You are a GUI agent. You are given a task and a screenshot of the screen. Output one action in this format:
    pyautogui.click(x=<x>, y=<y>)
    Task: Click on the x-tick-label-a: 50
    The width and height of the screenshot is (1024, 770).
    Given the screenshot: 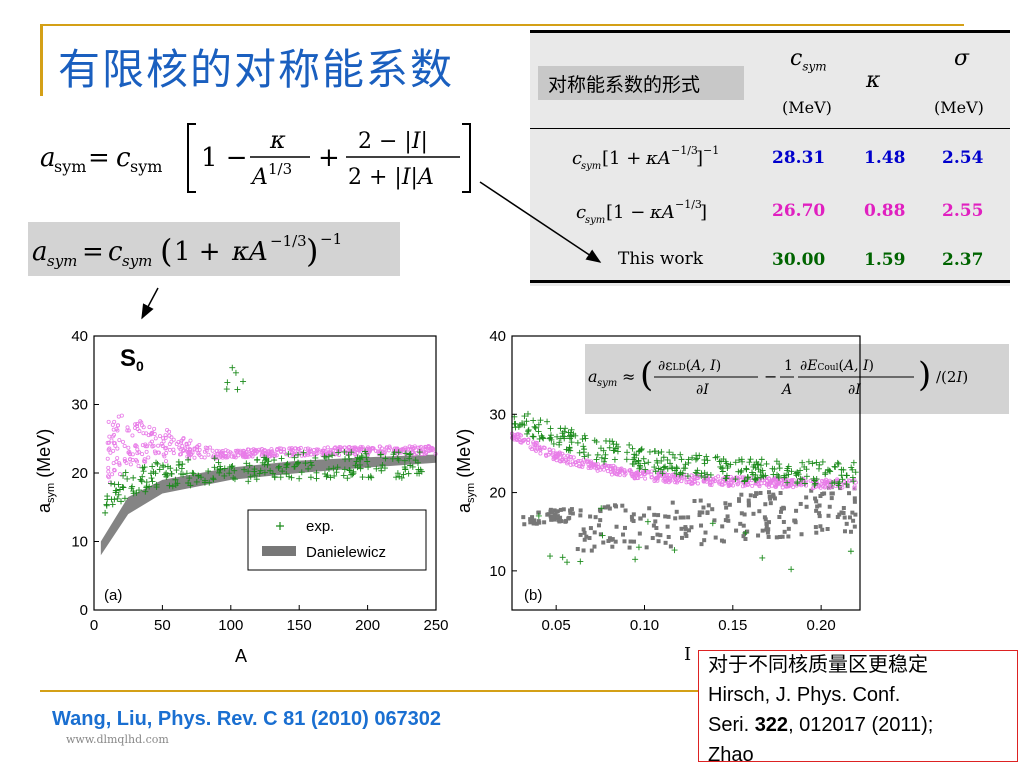 What is the action you would take?
    pyautogui.click(x=162, y=625)
    